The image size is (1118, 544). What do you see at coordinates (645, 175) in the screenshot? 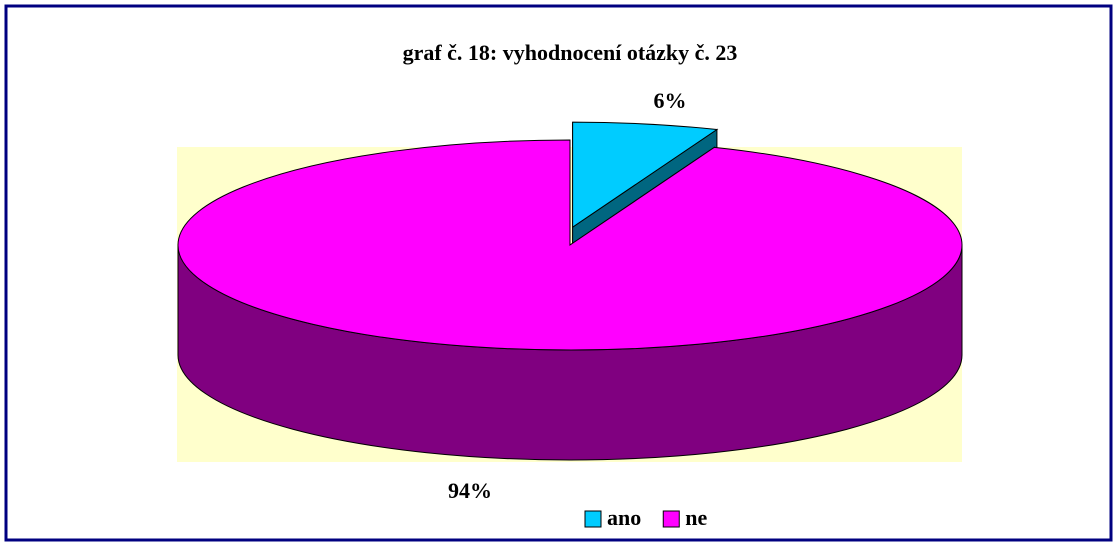
I see `slice` at bounding box center [645, 175].